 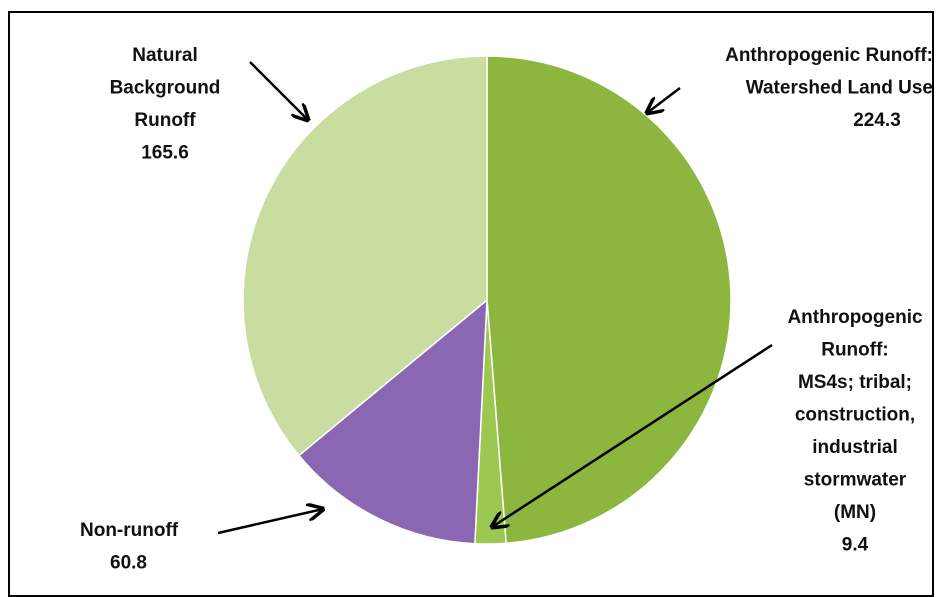 What do you see at coordinates (855, 480) in the screenshot?
I see `slice-label: stormwater` at bounding box center [855, 480].